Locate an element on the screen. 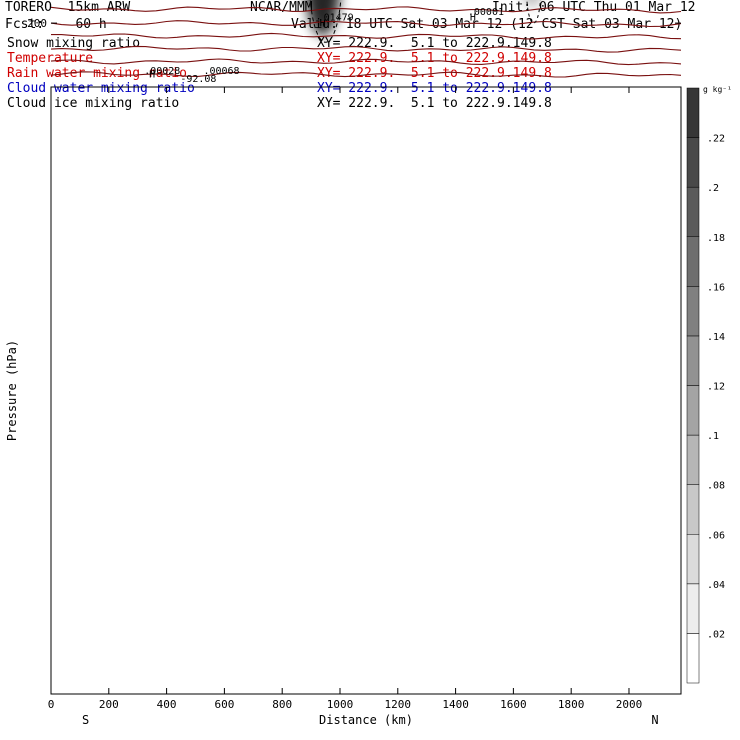 The height and width of the screenshot is (740, 740). x-tick-label-6: 1200 is located at coordinates (398, 704).